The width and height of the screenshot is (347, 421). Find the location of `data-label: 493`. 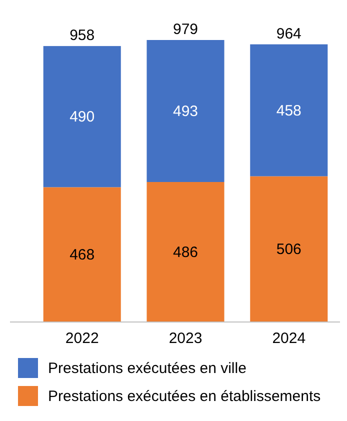

data-label: 493 is located at coordinates (185, 111).